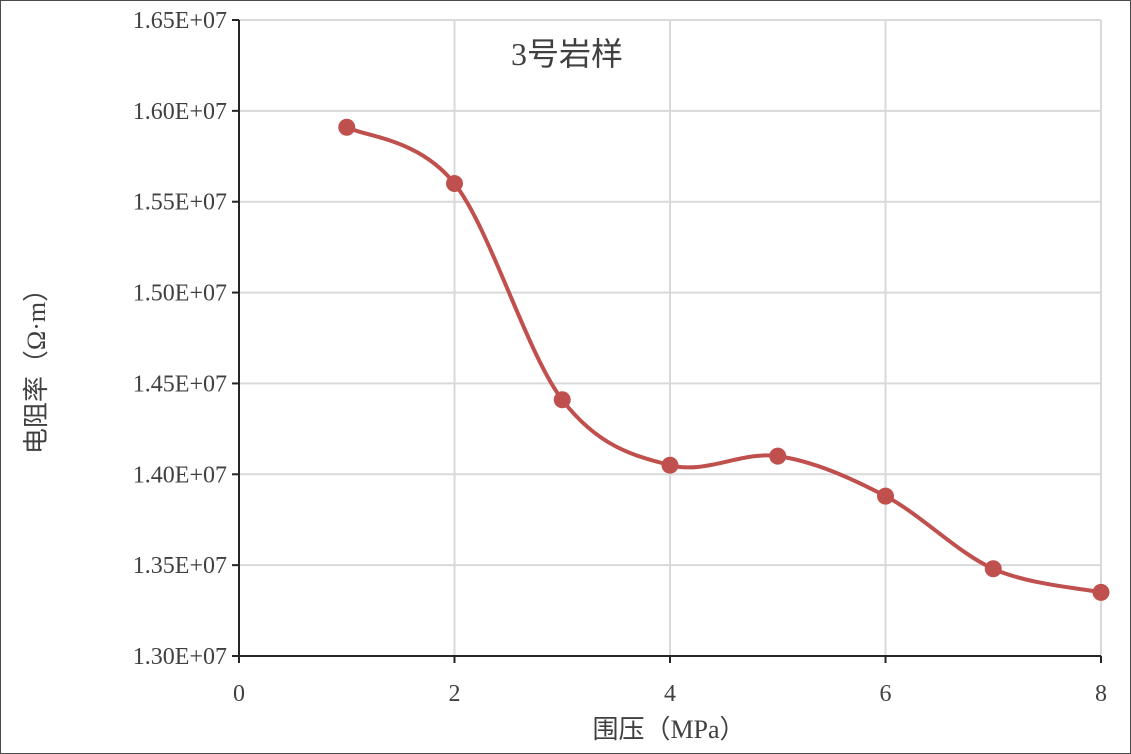 The width and height of the screenshot is (1131, 754). What do you see at coordinates (180, 657) in the screenshot?
I see `y-tick-label: 1.30E+07` at bounding box center [180, 657].